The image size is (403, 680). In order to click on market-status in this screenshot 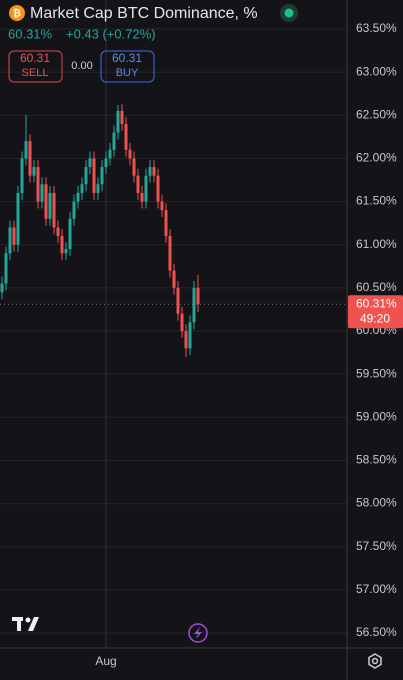, I will do `click(289, 13)`.